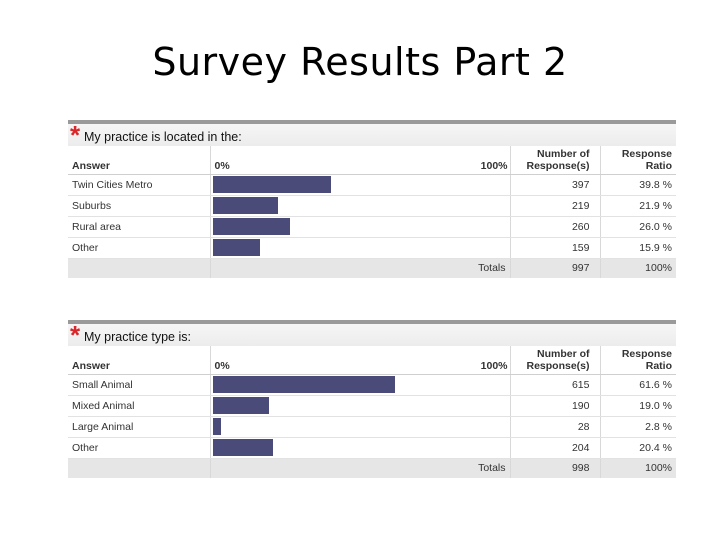 The image size is (720, 540). What do you see at coordinates (360, 62) in the screenshot?
I see `slide-title: Survey Results Part 2` at bounding box center [360, 62].